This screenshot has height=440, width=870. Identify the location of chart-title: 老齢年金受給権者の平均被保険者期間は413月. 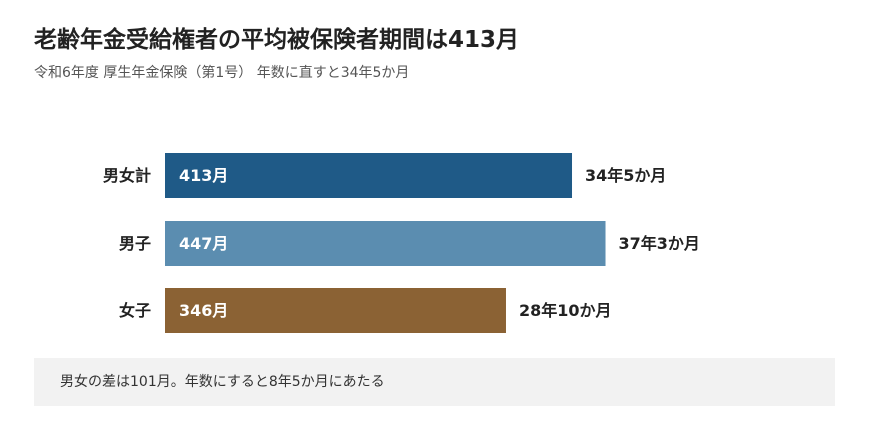
(277, 40).